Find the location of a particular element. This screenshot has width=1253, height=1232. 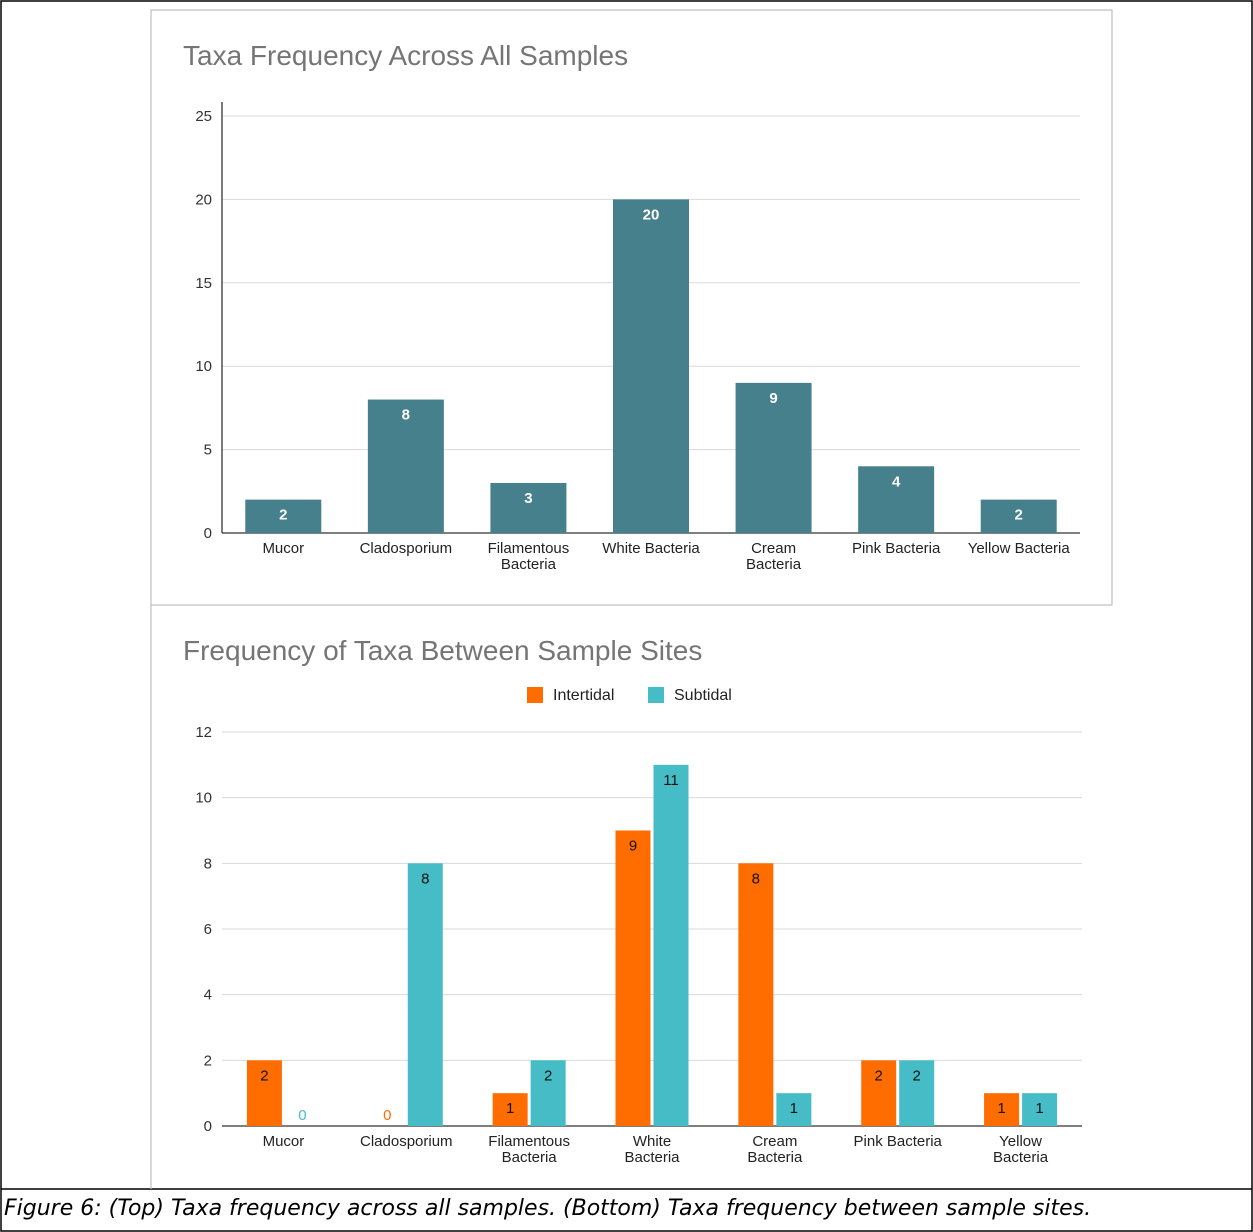

data-label: 3 is located at coordinates (528, 498).